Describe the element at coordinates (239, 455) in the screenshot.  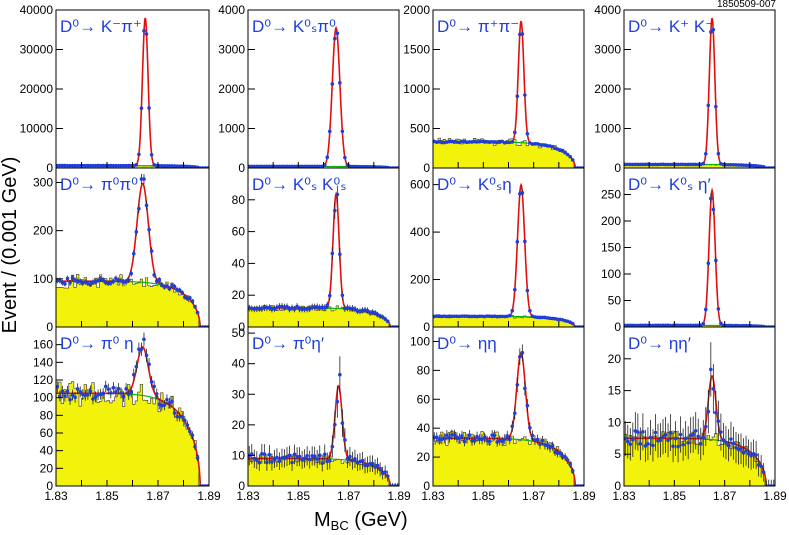
I see `y-tick-label: 10` at that location.